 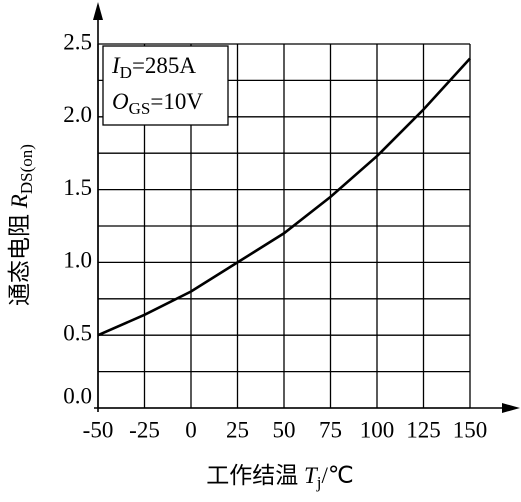 I want to click on x-tick-label: 150, so click(x=470, y=429).